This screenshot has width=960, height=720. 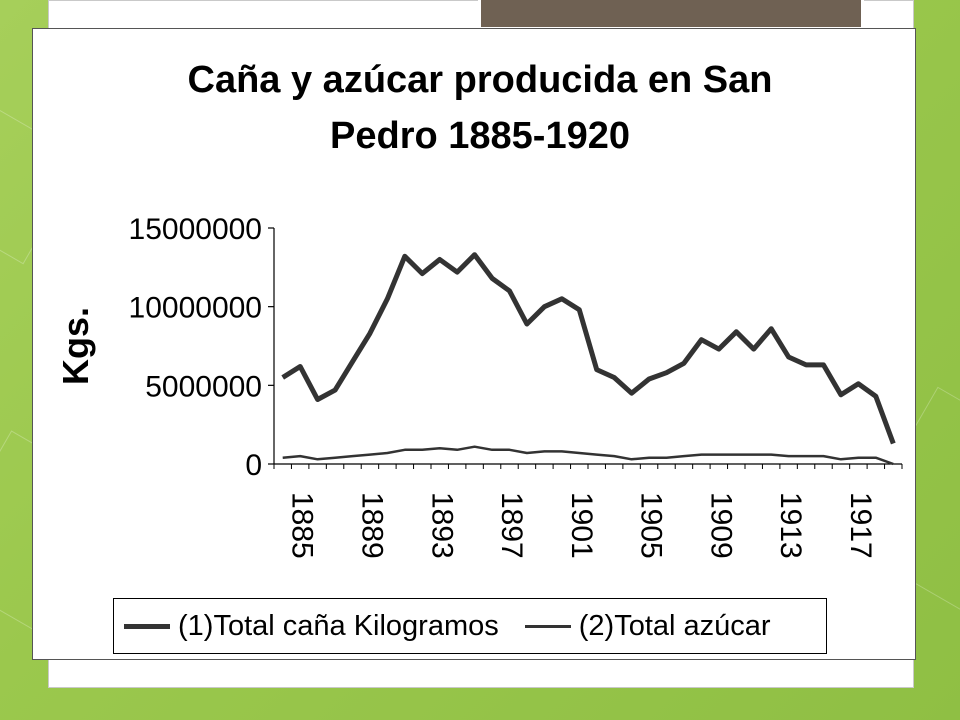 What do you see at coordinates (338, 625) in the screenshot?
I see `legend-label-series-1: (1)Total caña Kilogramos` at bounding box center [338, 625].